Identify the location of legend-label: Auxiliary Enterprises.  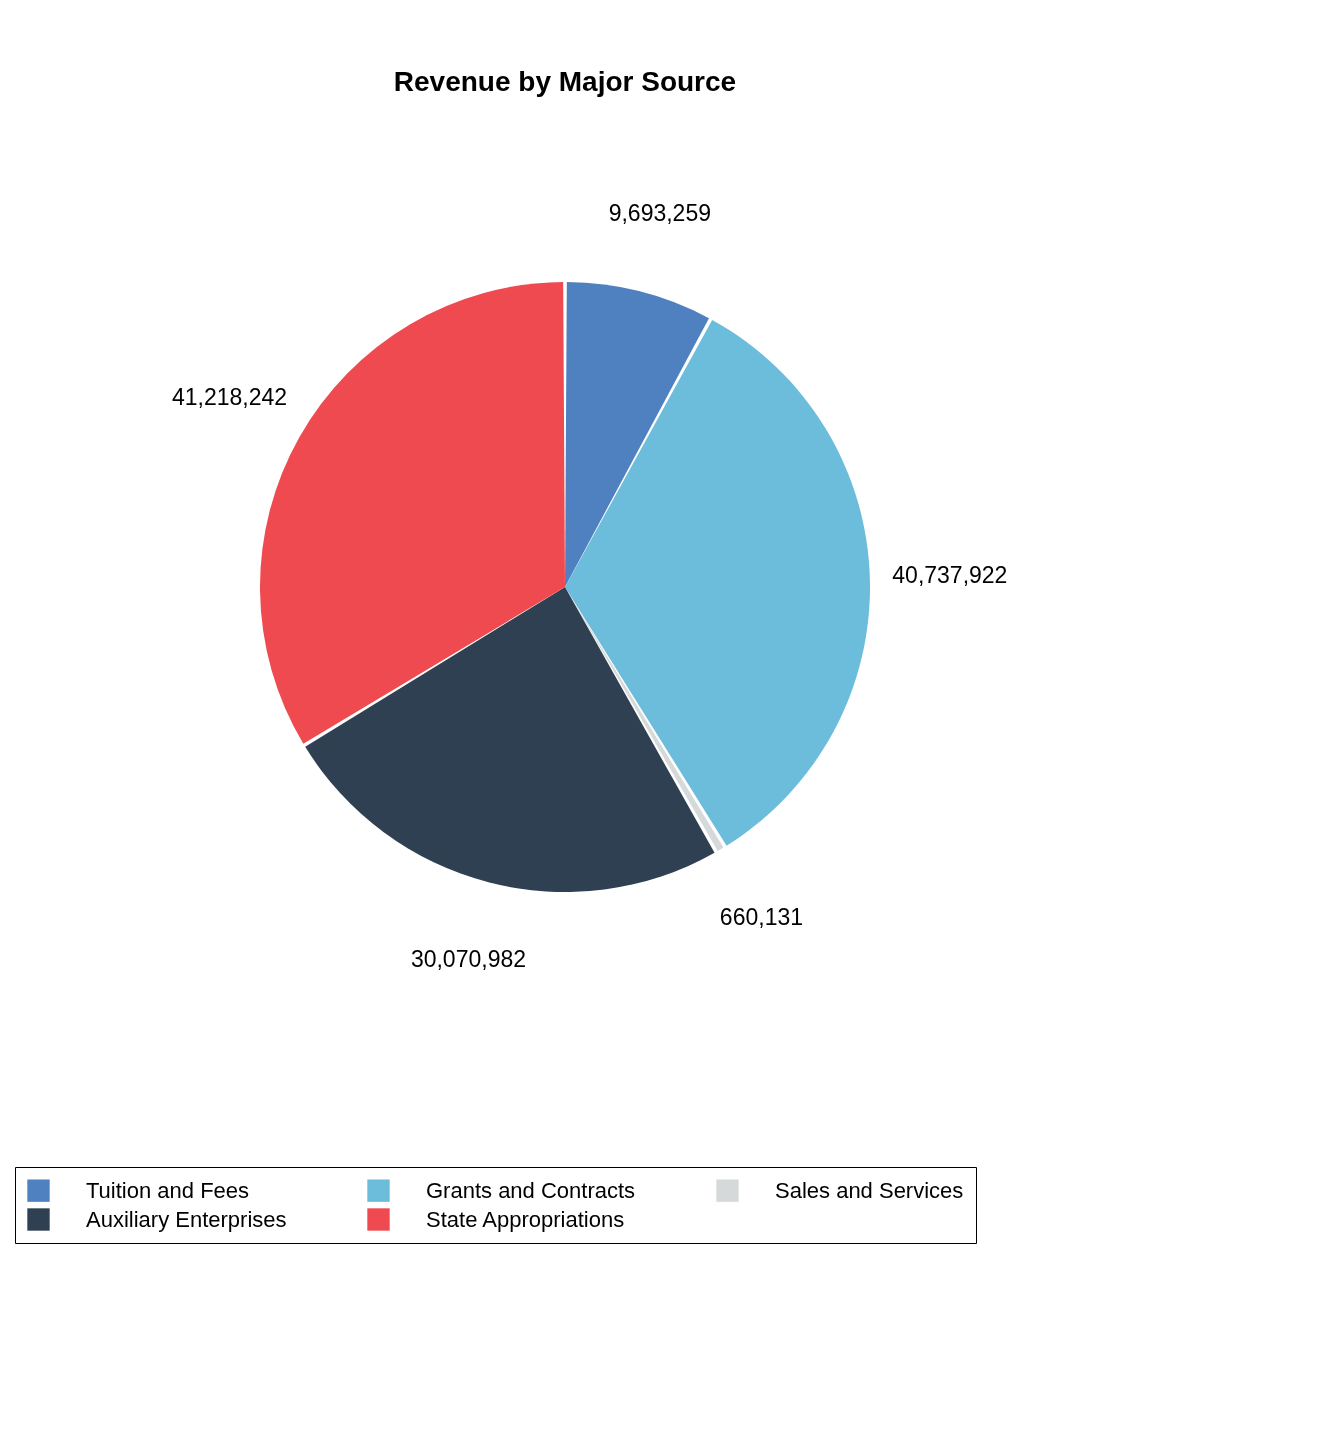
(186, 1219).